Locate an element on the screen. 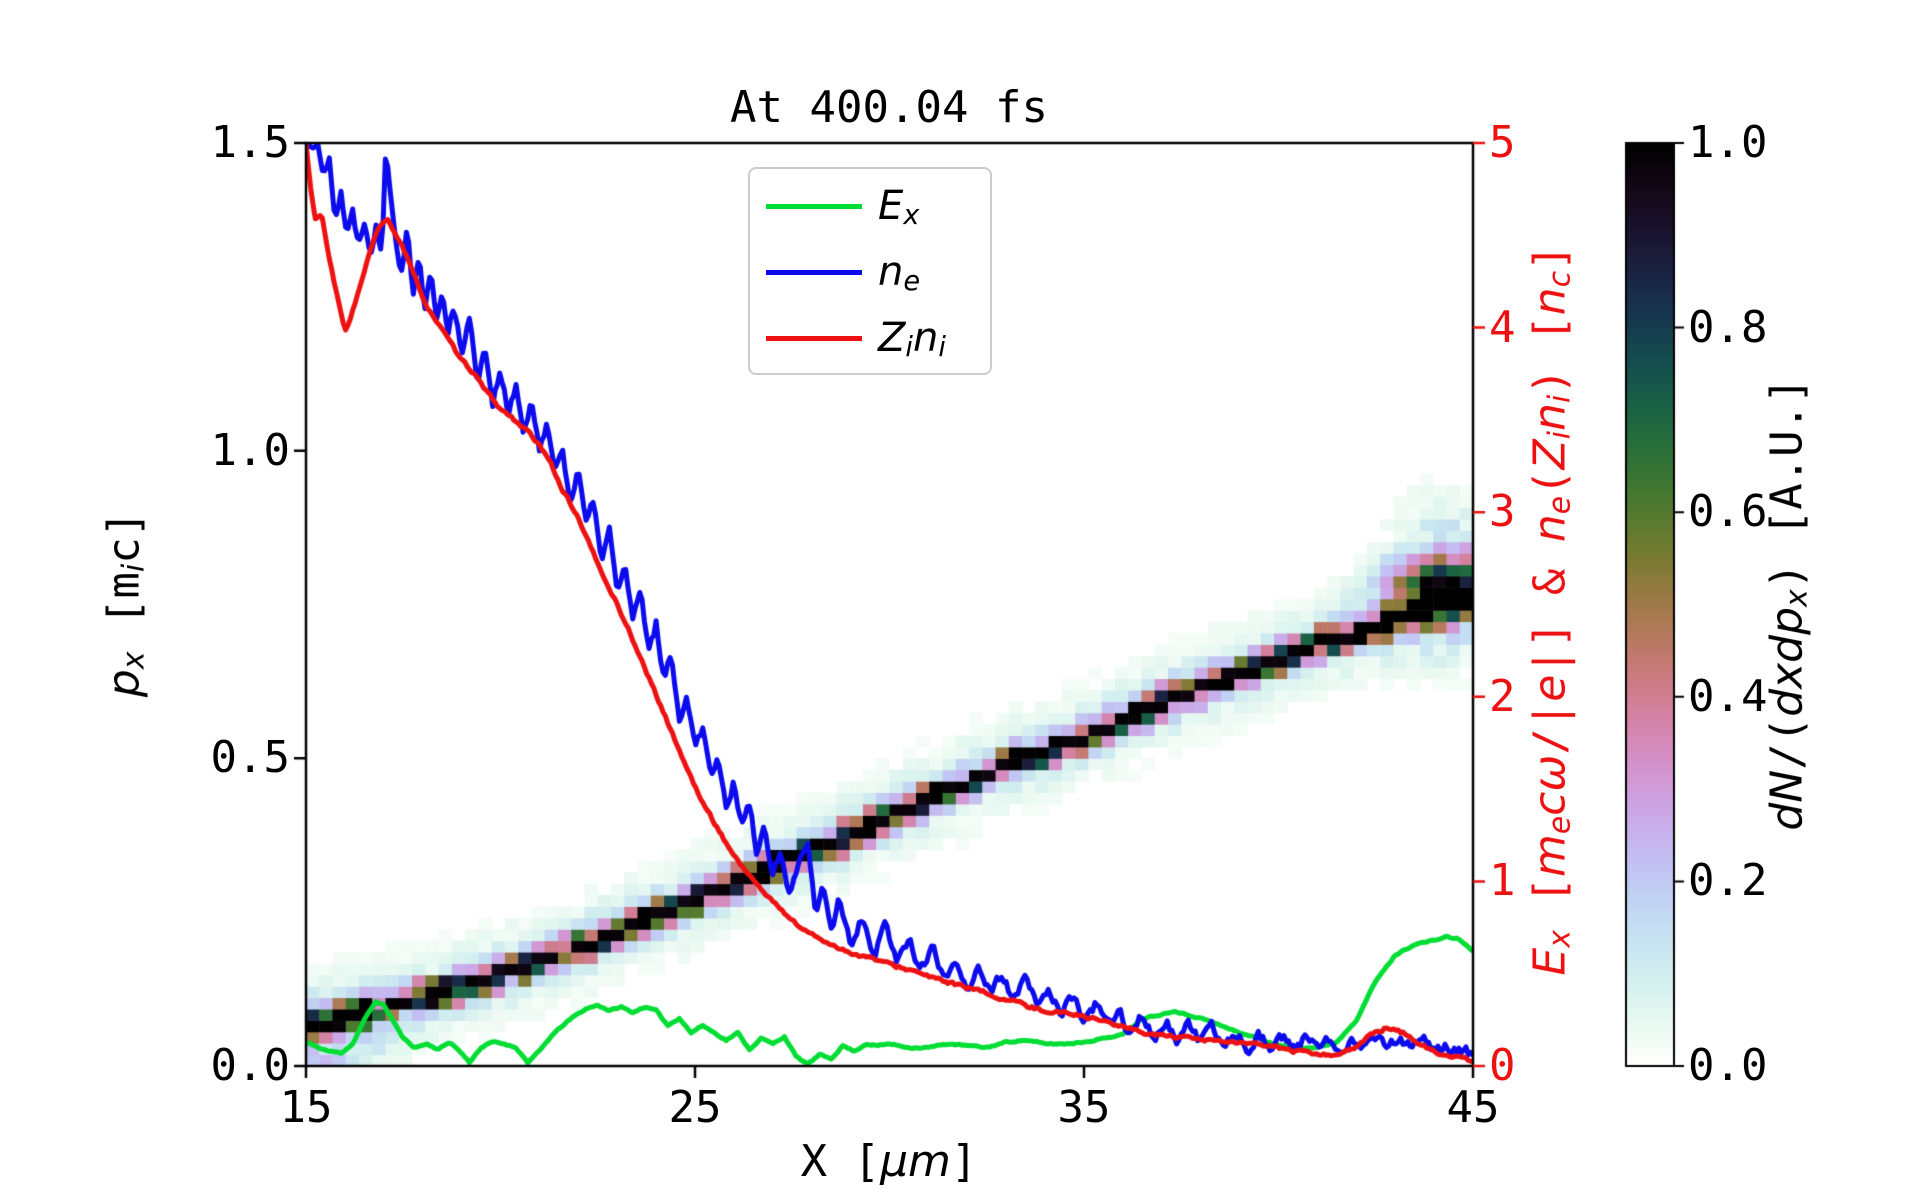 This screenshot has height=1200, width=1920. colorbar-label: dN/(dxdpx) [A.U.] is located at coordinates (1790, 603).